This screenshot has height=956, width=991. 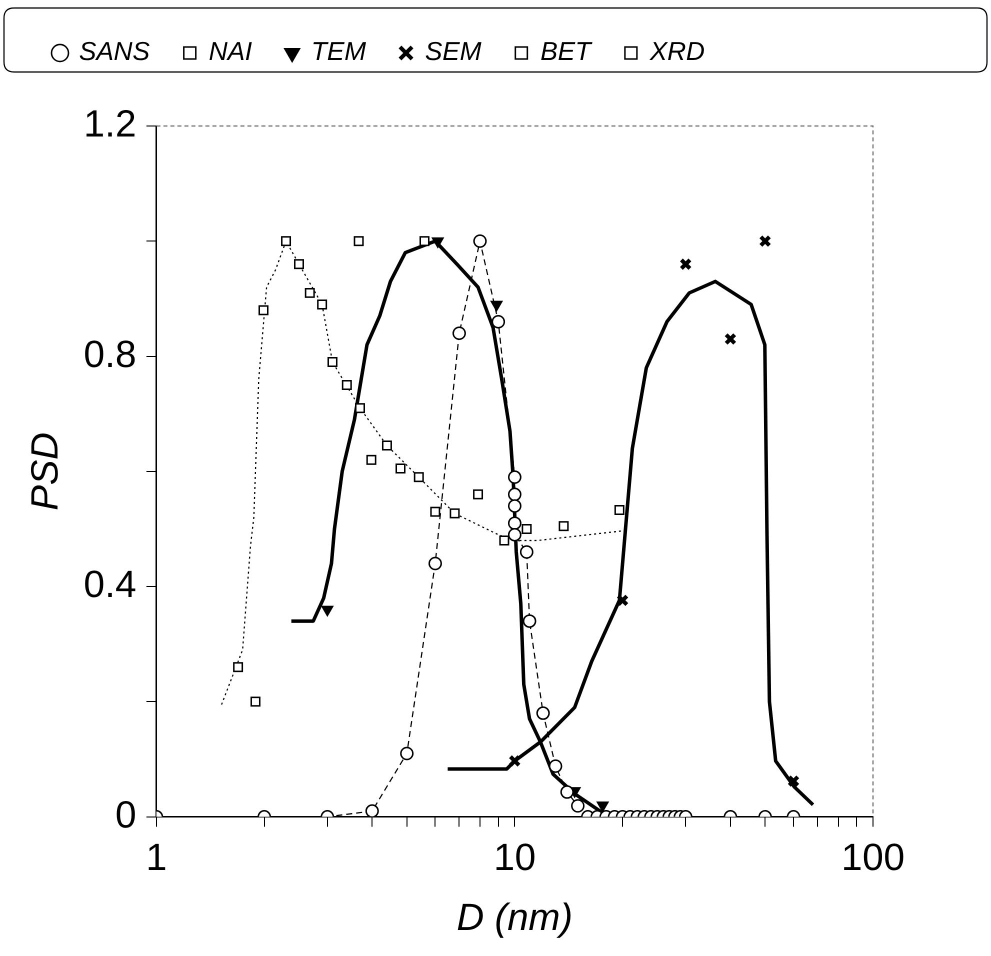 I want to click on y-tick-label: 0, so click(x=125, y=815).